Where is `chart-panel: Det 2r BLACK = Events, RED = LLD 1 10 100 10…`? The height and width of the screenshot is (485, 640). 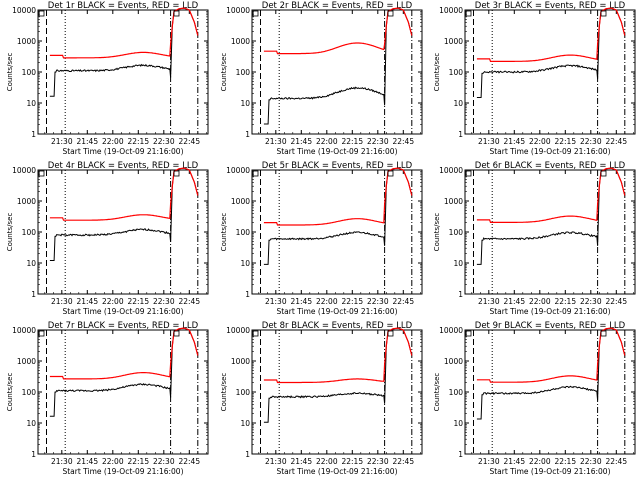 chart-panel: Det 2r BLACK = Events, RED = LLD 1 10 100 10… is located at coordinates (321, 78).